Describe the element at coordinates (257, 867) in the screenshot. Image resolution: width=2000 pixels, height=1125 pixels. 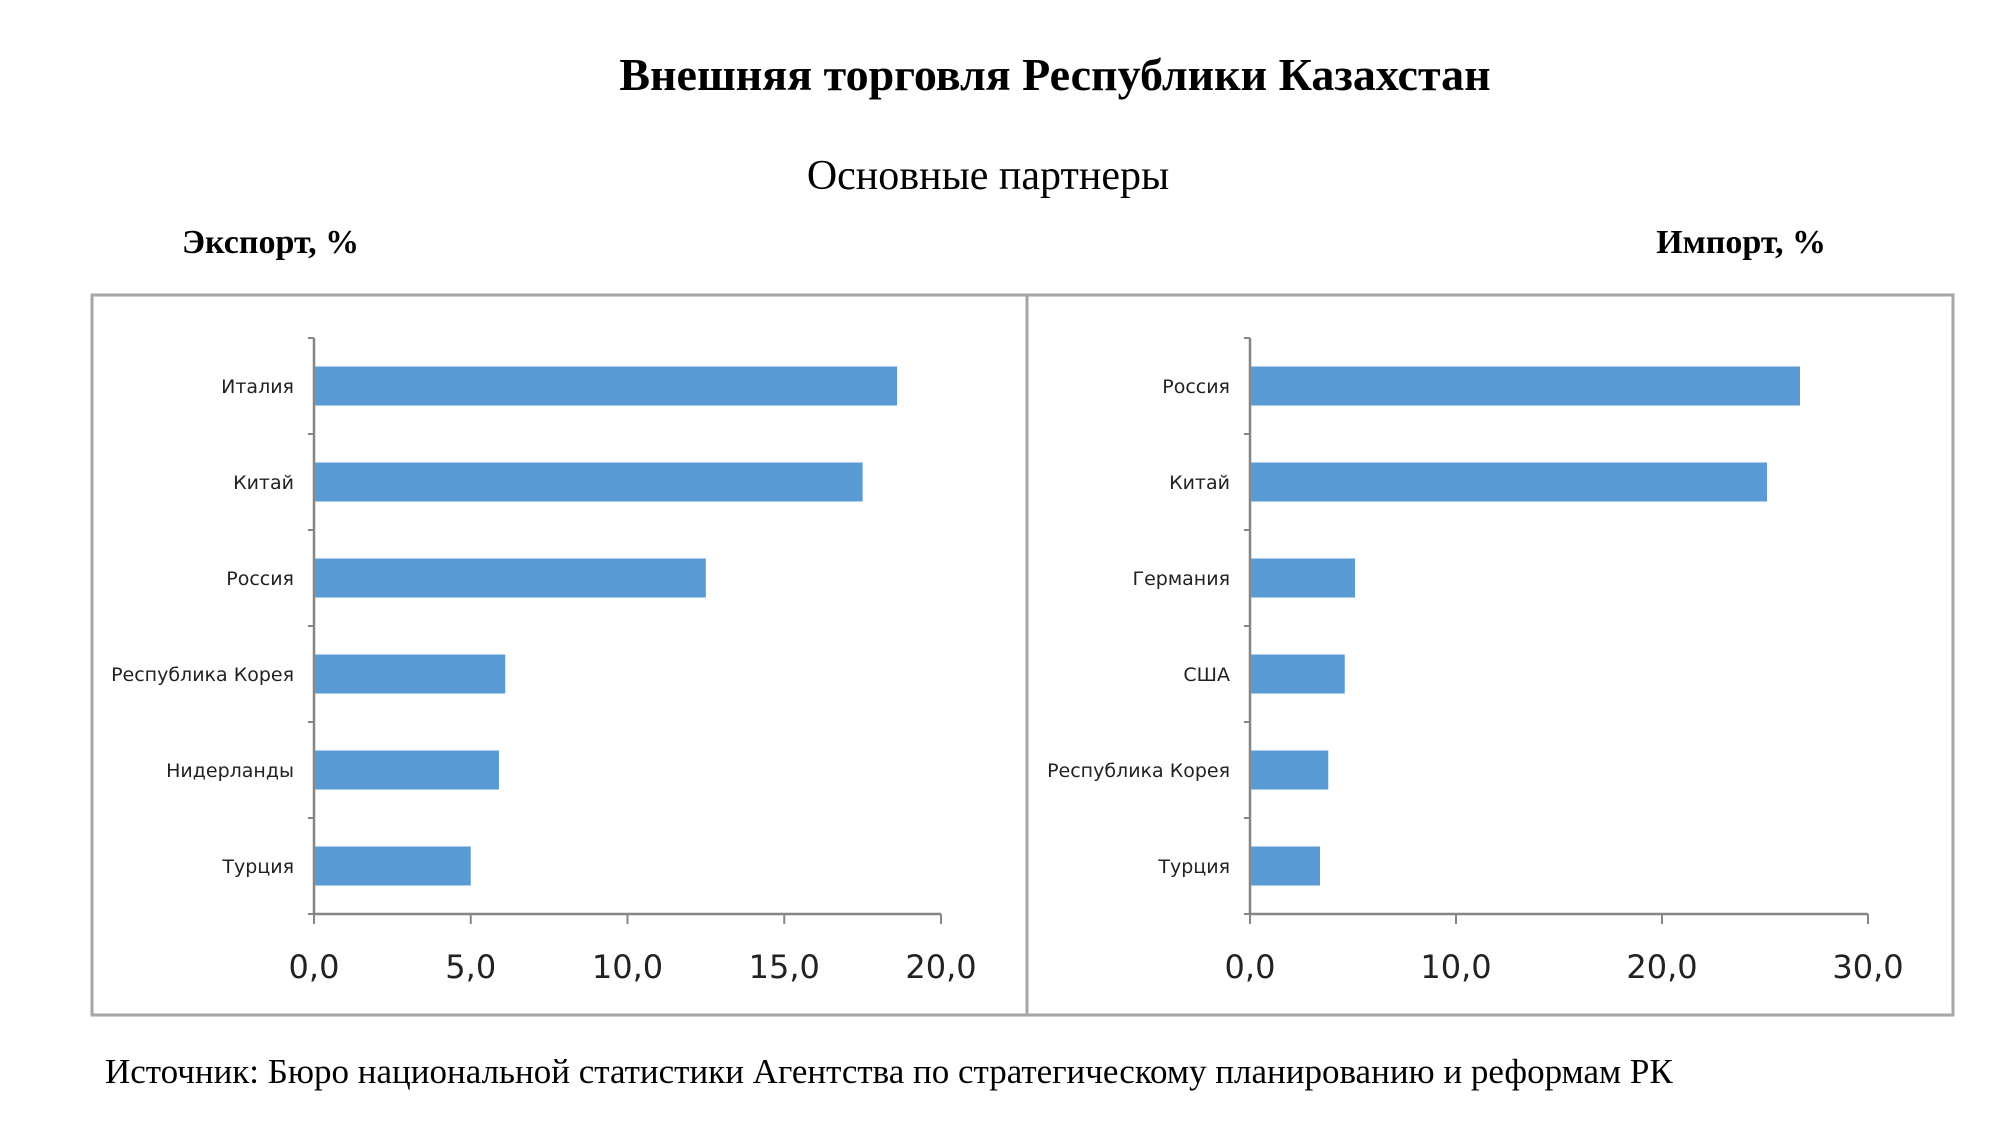
I see `export-category-label: Турция` at that location.